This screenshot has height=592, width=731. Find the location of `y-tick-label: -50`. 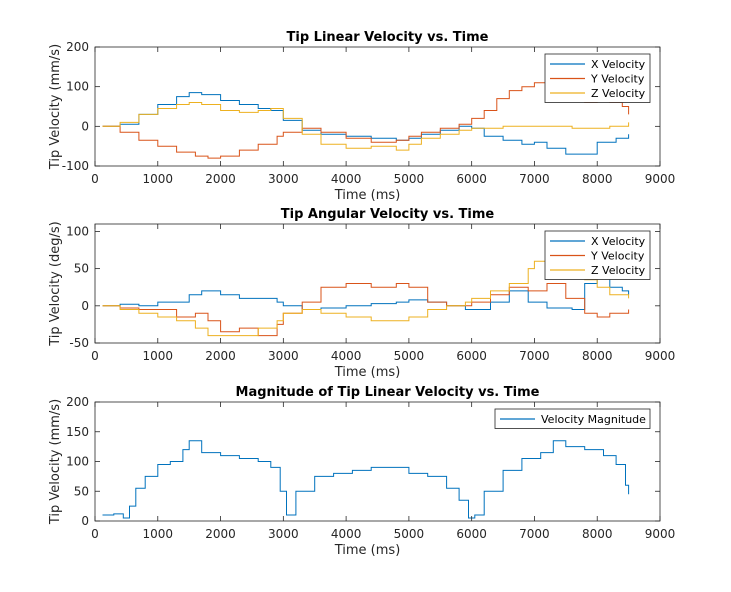

y-tick-label: -50 is located at coordinates (79, 343).